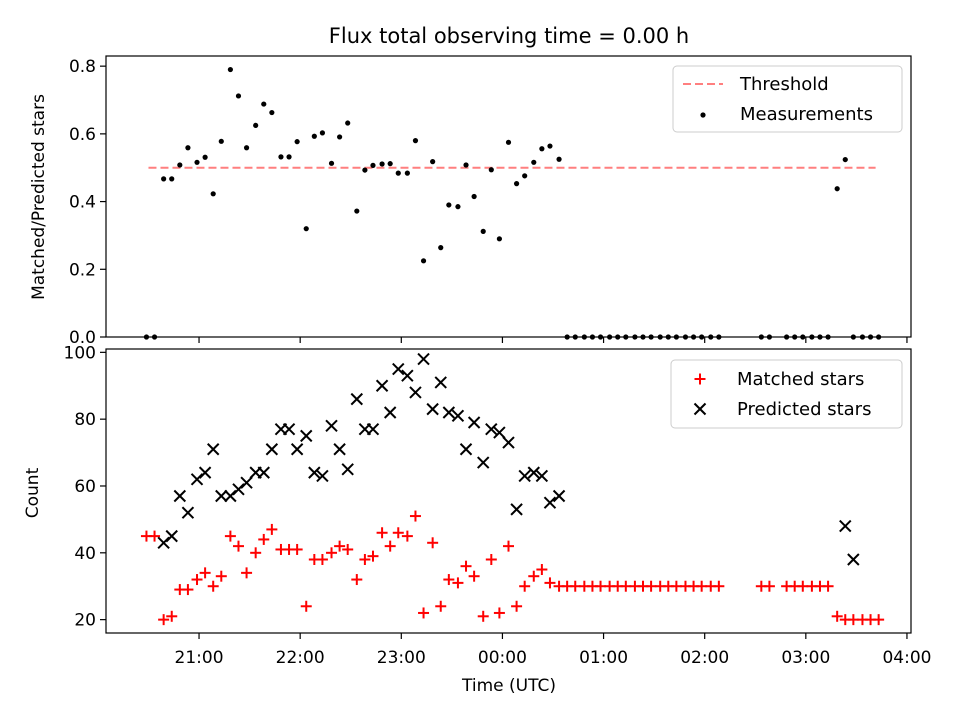 The width and height of the screenshot is (960, 720). I want to click on top-ytick-label: 0.2, so click(82, 270).